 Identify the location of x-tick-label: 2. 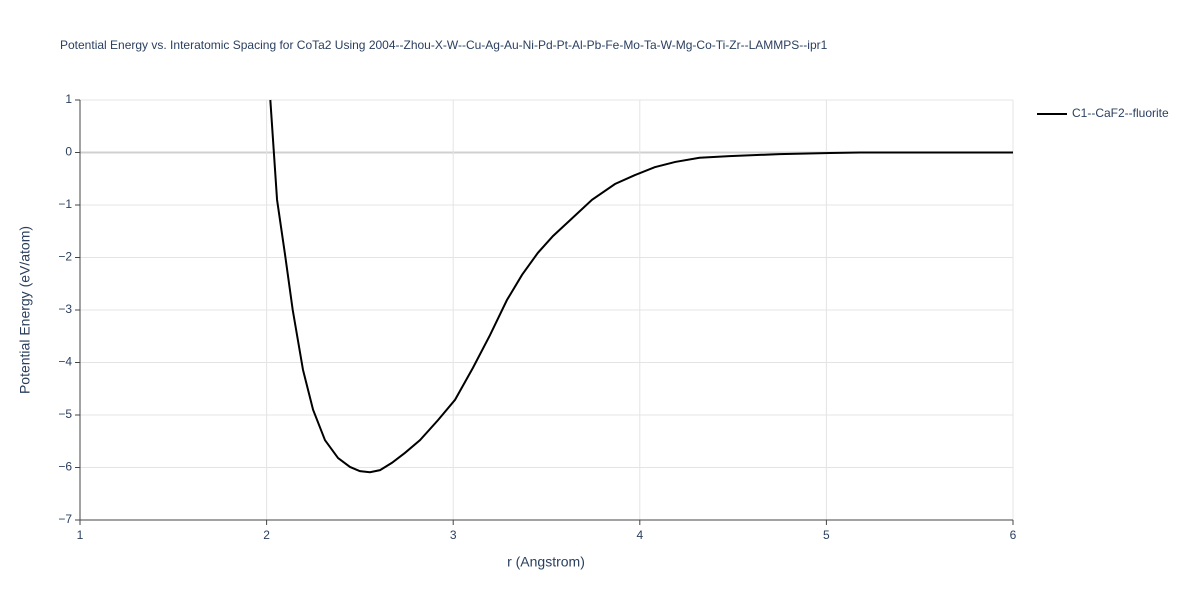
(266, 535).